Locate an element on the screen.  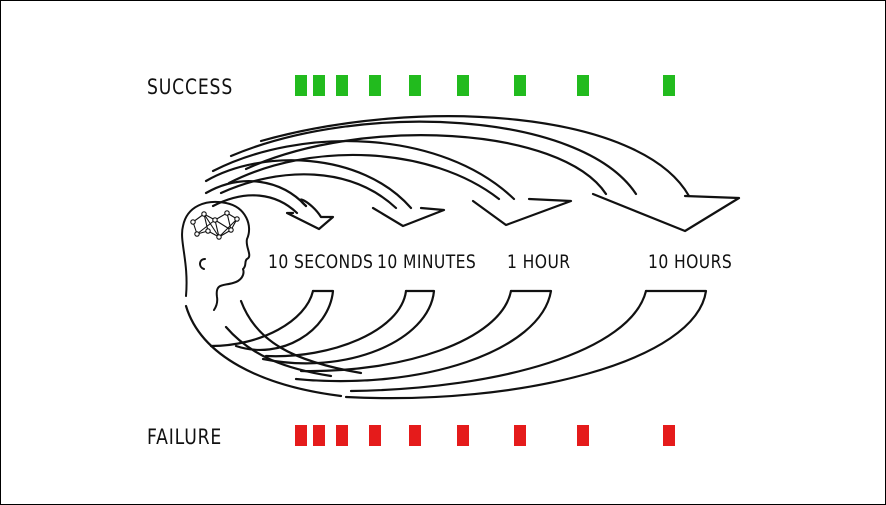
interval-label-10-minutes: 10 MINUTES is located at coordinates (427, 262).